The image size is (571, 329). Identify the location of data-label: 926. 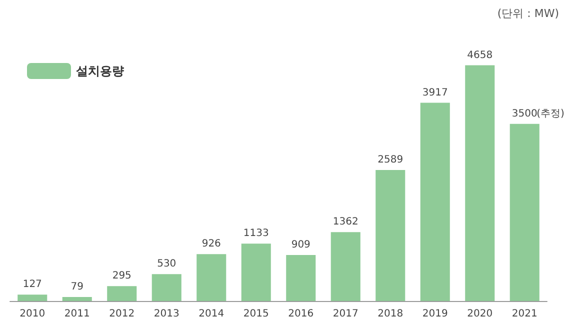
(211, 244).